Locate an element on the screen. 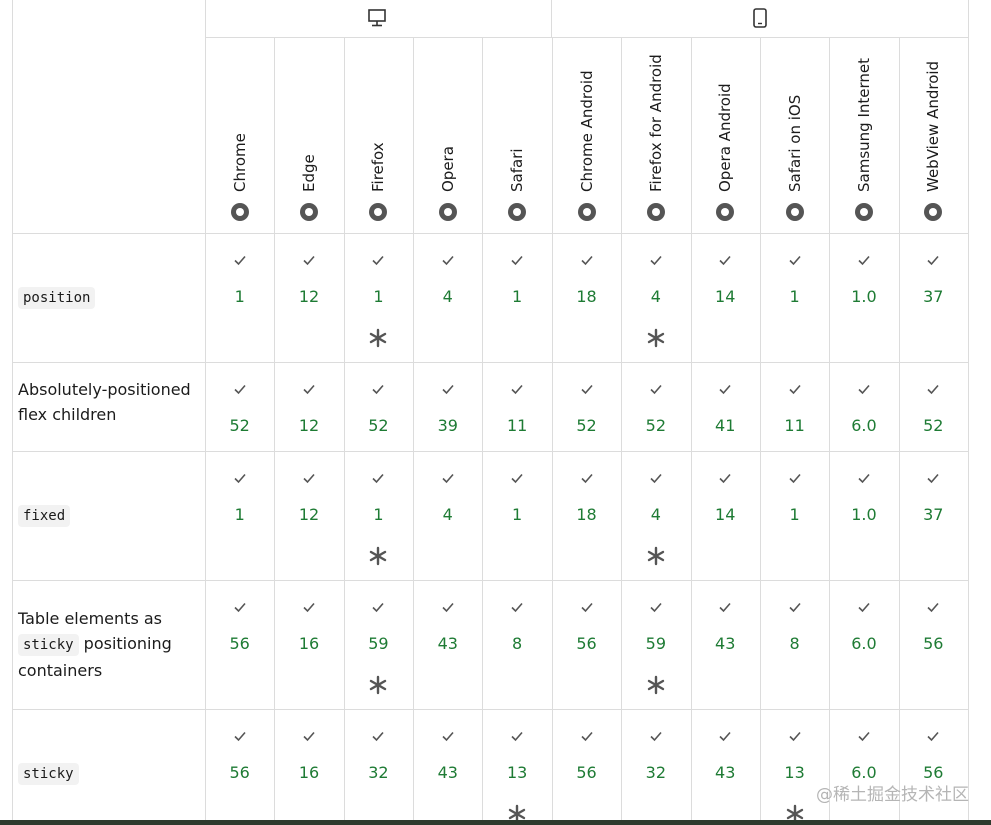 The image size is (991, 825). browser-name: Safari is located at coordinates (517, 170).